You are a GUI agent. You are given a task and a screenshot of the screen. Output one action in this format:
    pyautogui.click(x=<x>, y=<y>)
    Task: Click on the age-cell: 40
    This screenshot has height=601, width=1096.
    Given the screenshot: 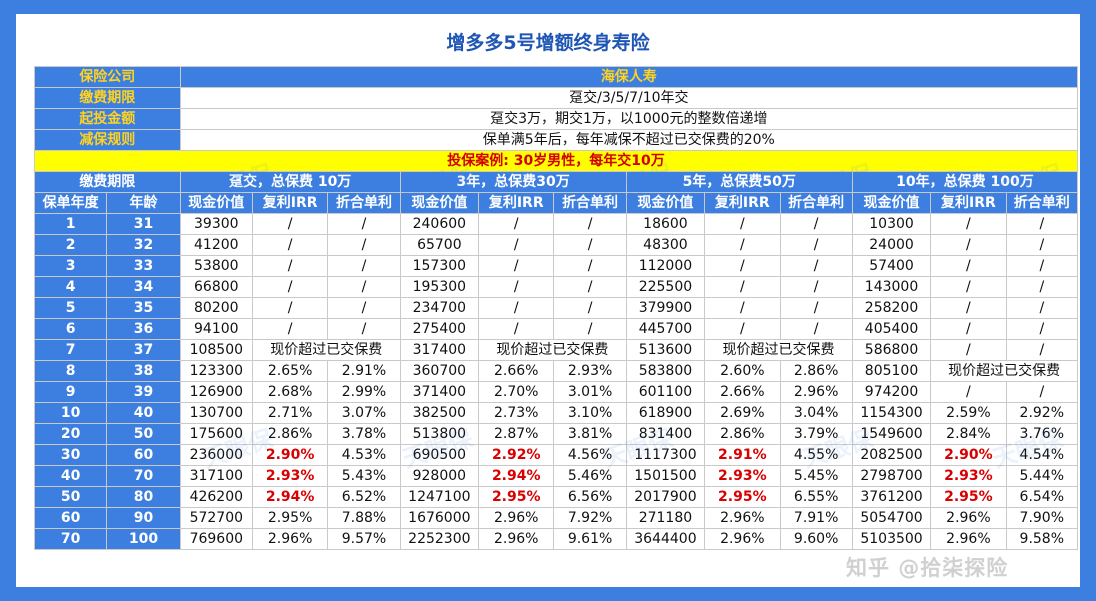 What is the action you would take?
    pyautogui.click(x=143, y=413)
    